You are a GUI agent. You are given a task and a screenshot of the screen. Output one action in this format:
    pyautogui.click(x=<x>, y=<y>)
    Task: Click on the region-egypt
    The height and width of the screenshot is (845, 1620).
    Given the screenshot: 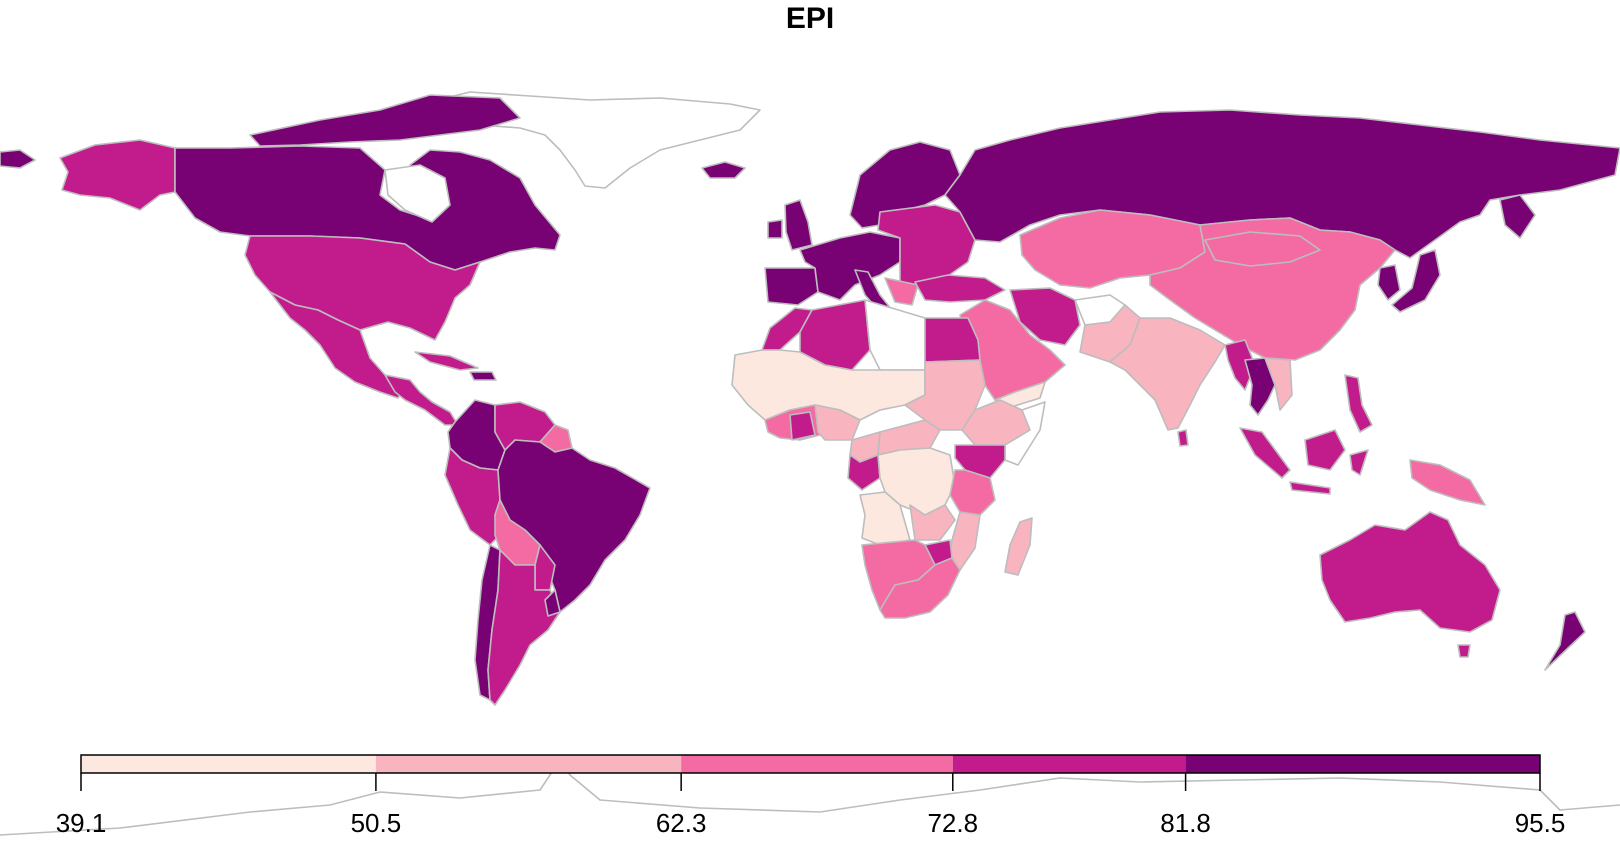 What is the action you would take?
    pyautogui.click(x=952, y=340)
    